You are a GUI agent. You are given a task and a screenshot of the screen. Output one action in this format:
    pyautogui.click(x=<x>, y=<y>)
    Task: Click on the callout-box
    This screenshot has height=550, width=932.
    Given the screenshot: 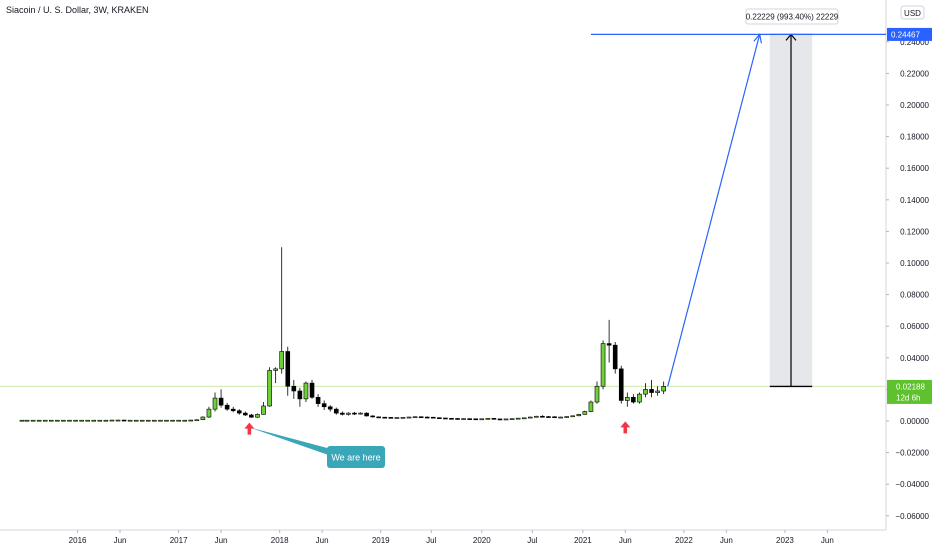 What is the action you would take?
    pyautogui.click(x=356, y=457)
    